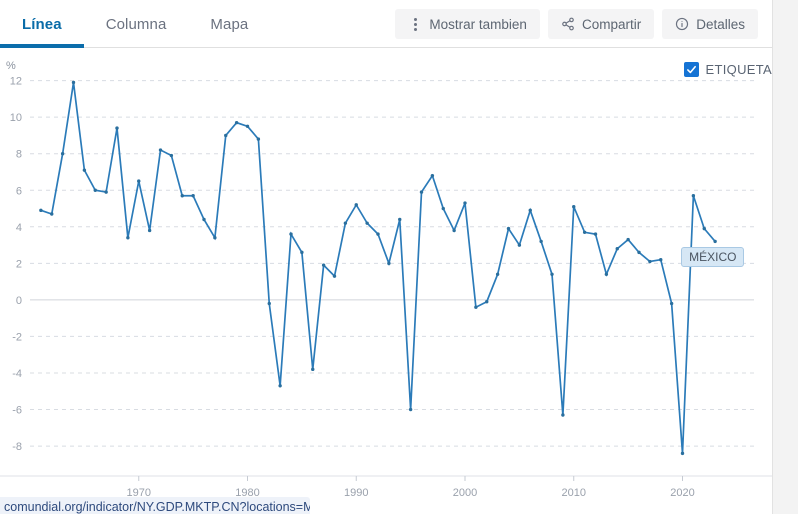  Describe the element at coordinates (19, 301) in the screenshot. I see `svg-text: 0` at that location.